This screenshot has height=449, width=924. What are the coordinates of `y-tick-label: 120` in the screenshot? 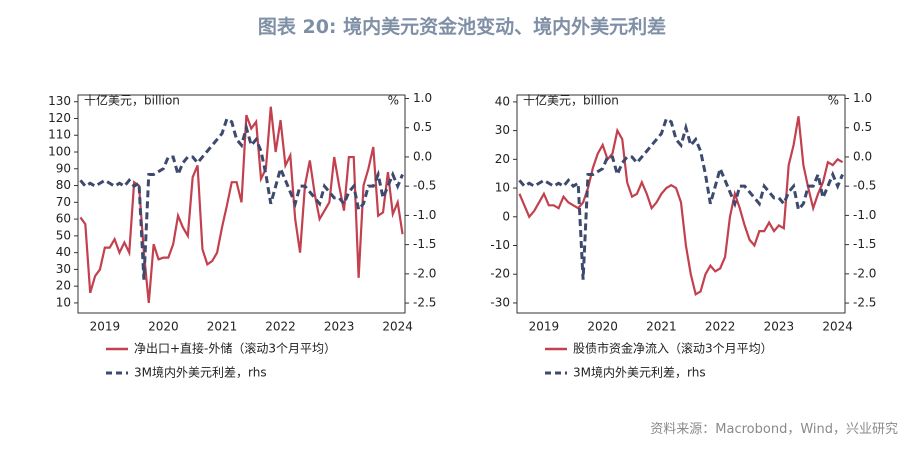 It's located at (59, 118).